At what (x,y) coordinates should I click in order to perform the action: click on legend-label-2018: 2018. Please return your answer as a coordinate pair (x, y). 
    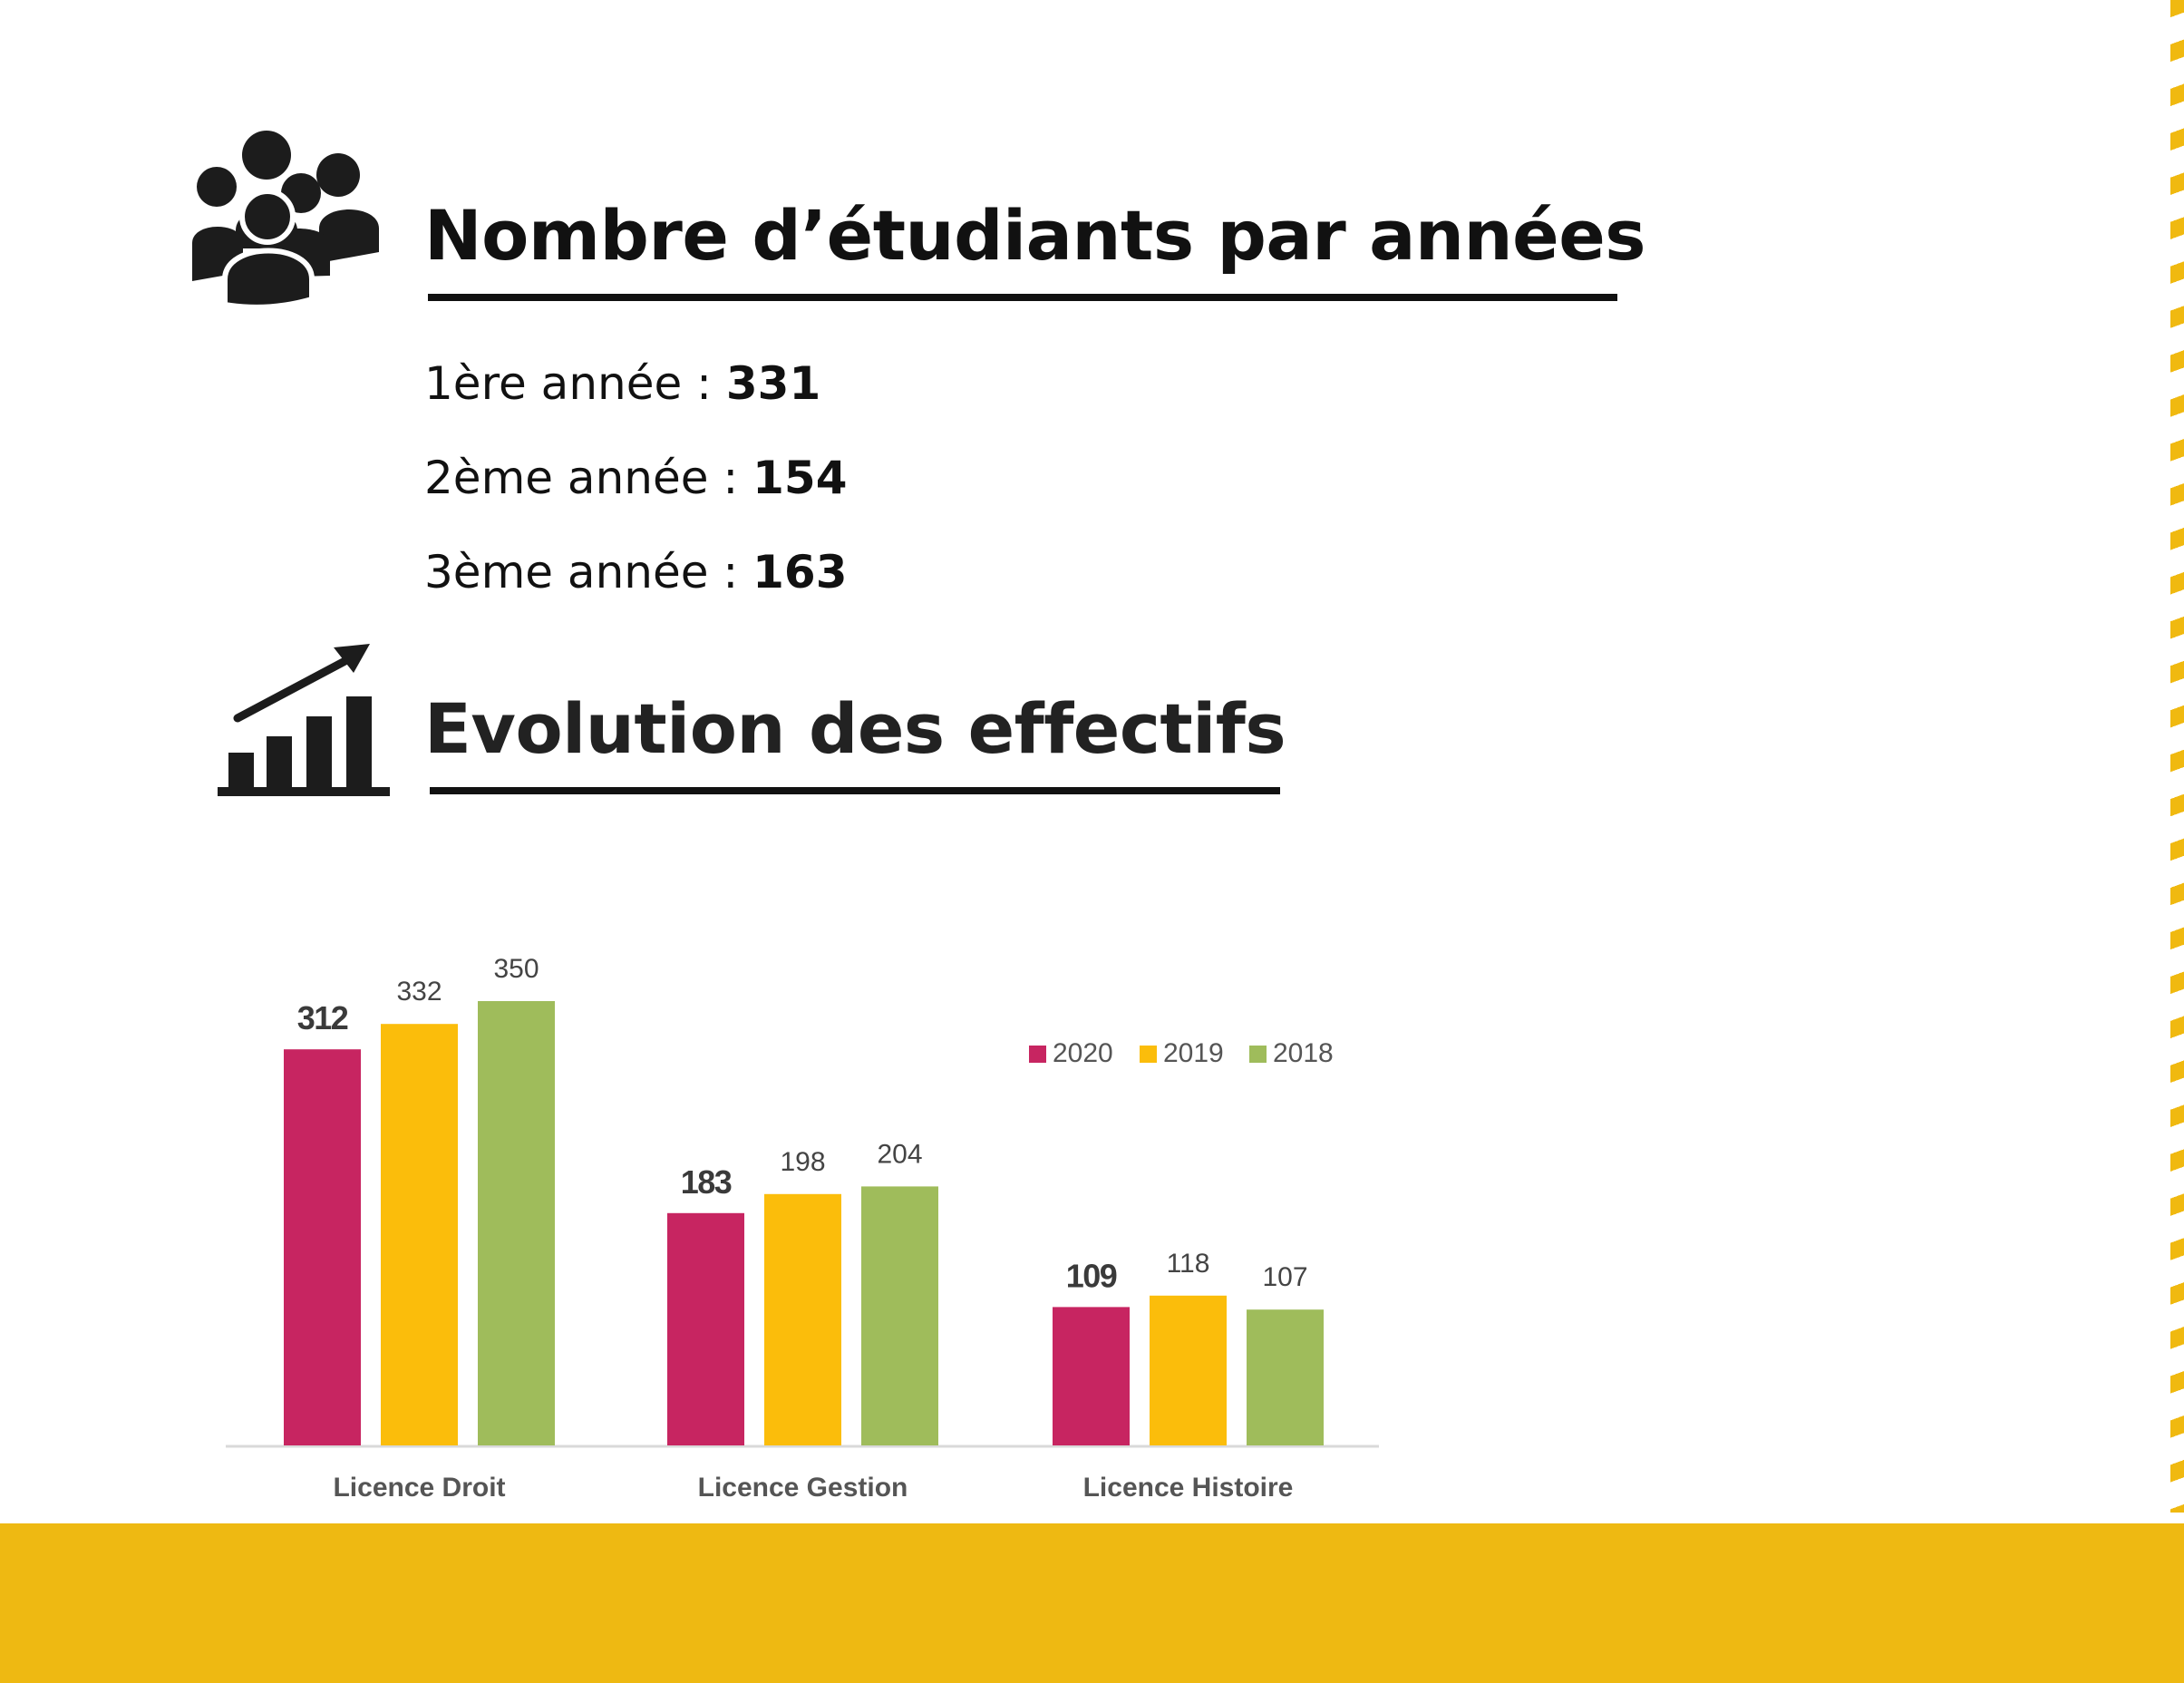
    Looking at the image, I should click on (1303, 1053).